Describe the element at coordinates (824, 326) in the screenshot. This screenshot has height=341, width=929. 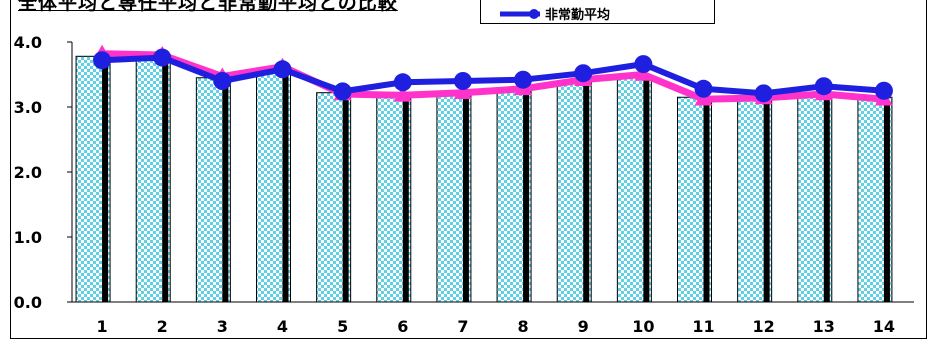
I see `x-tick-label: 13` at that location.